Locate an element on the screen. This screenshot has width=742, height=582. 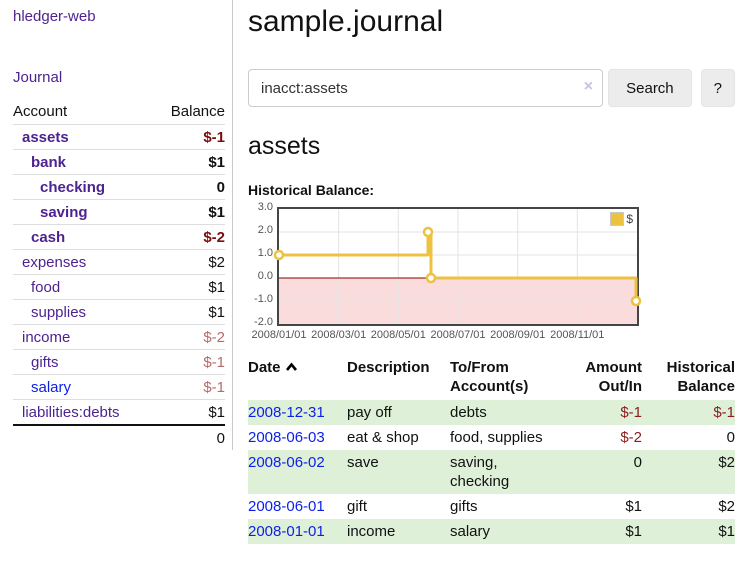
transaction-accounts: gifts is located at coordinates (464, 506).